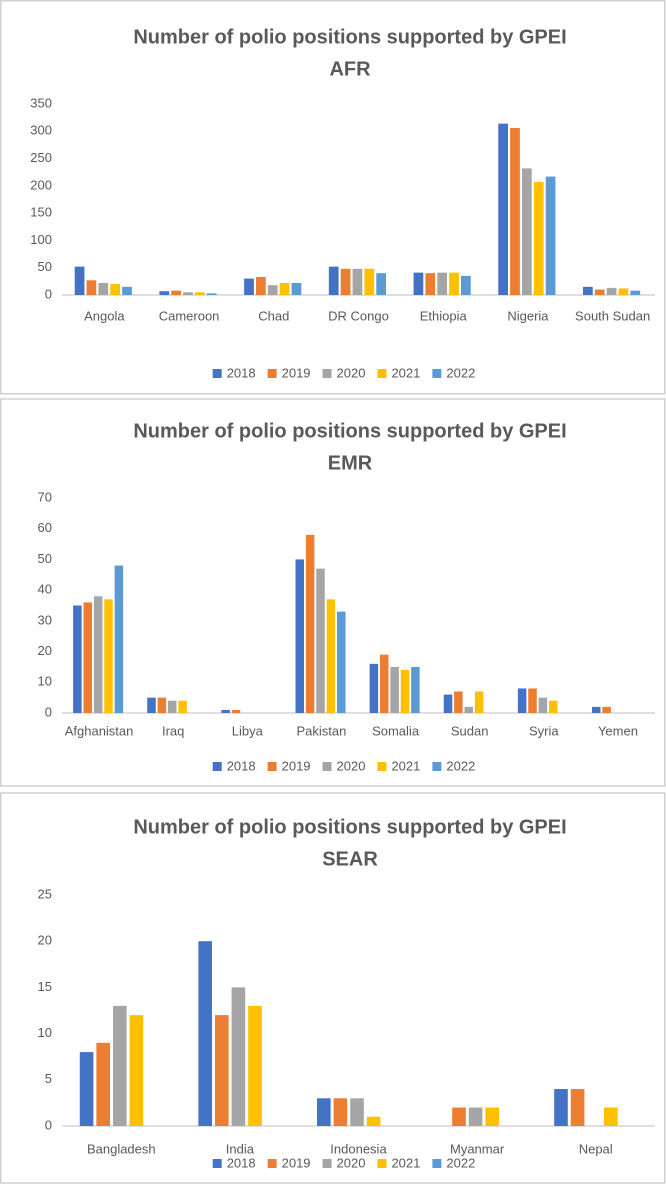 Image resolution: width=666 pixels, height=1184 pixels. I want to click on x-tick-label: India, so click(240, 1148).